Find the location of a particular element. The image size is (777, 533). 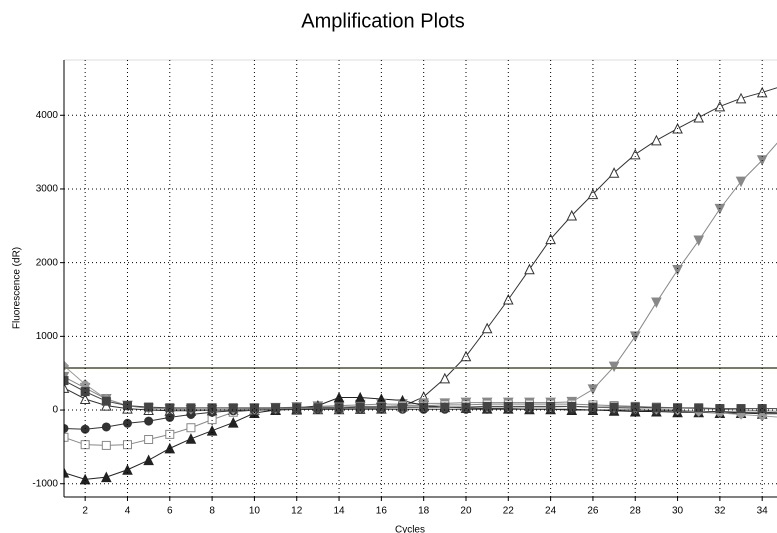

x-tick-label: 18 is located at coordinates (424, 511).